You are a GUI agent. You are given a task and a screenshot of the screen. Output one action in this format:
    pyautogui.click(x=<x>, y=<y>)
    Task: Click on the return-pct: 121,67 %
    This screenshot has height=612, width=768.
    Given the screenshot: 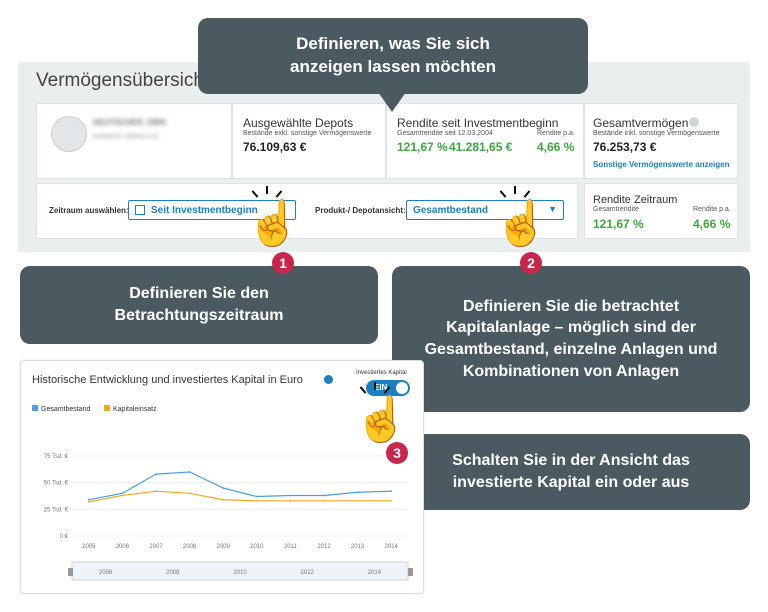 What is the action you would take?
    pyautogui.click(x=422, y=147)
    